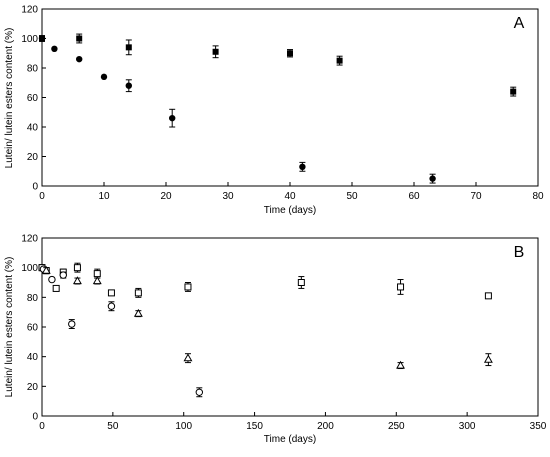  I want to click on x-tick-label: 40, so click(290, 196).